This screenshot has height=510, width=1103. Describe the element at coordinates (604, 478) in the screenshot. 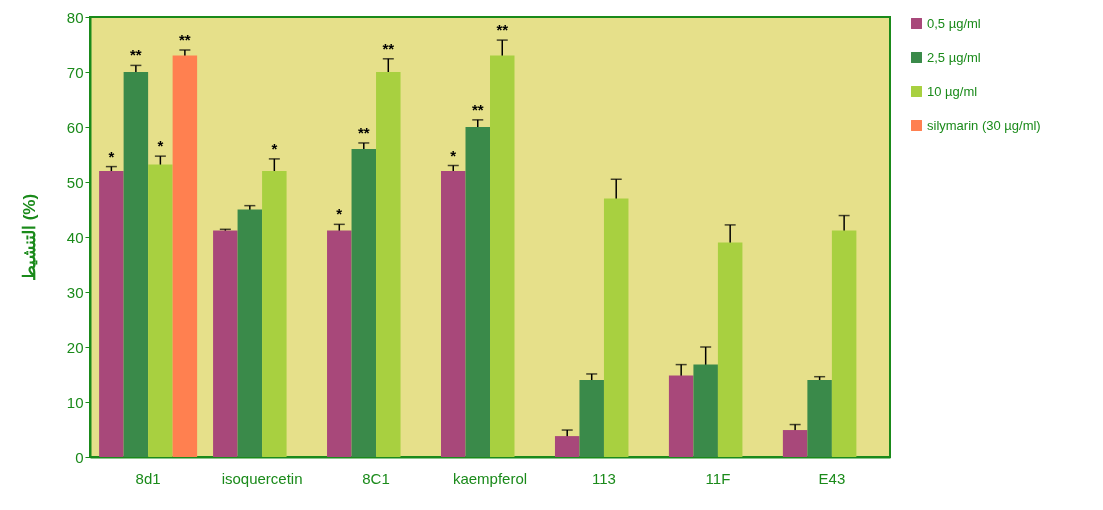

I see `x-tick-label: 113` at that location.